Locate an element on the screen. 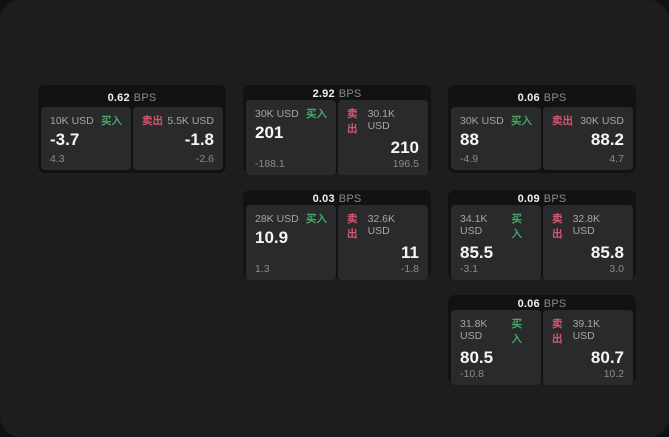  bps-value: 0.03 is located at coordinates (323, 199).